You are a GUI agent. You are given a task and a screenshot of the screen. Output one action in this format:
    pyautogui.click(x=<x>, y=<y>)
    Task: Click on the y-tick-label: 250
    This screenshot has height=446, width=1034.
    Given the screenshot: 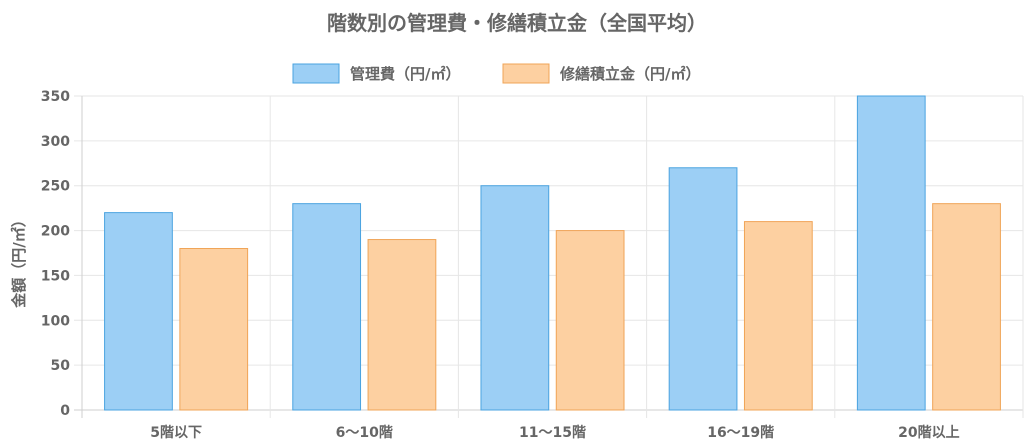 What is the action you would take?
    pyautogui.click(x=55, y=187)
    